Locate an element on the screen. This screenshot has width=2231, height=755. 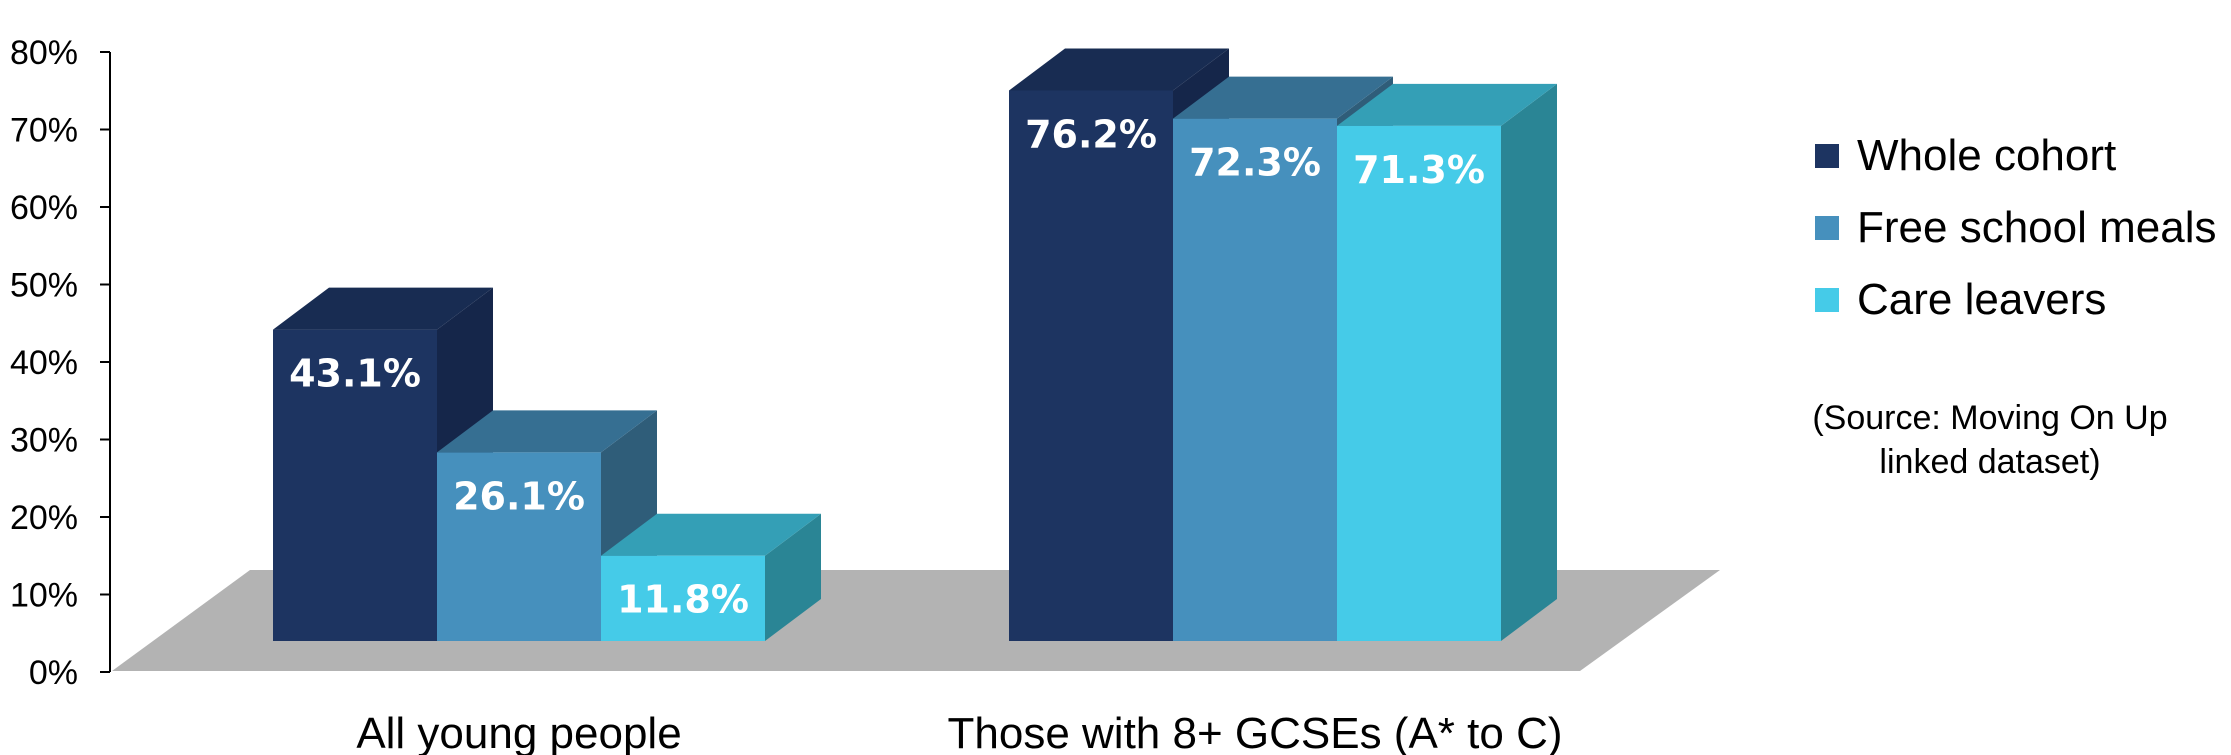
y-tick-label: 40% is located at coordinates (44, 363).